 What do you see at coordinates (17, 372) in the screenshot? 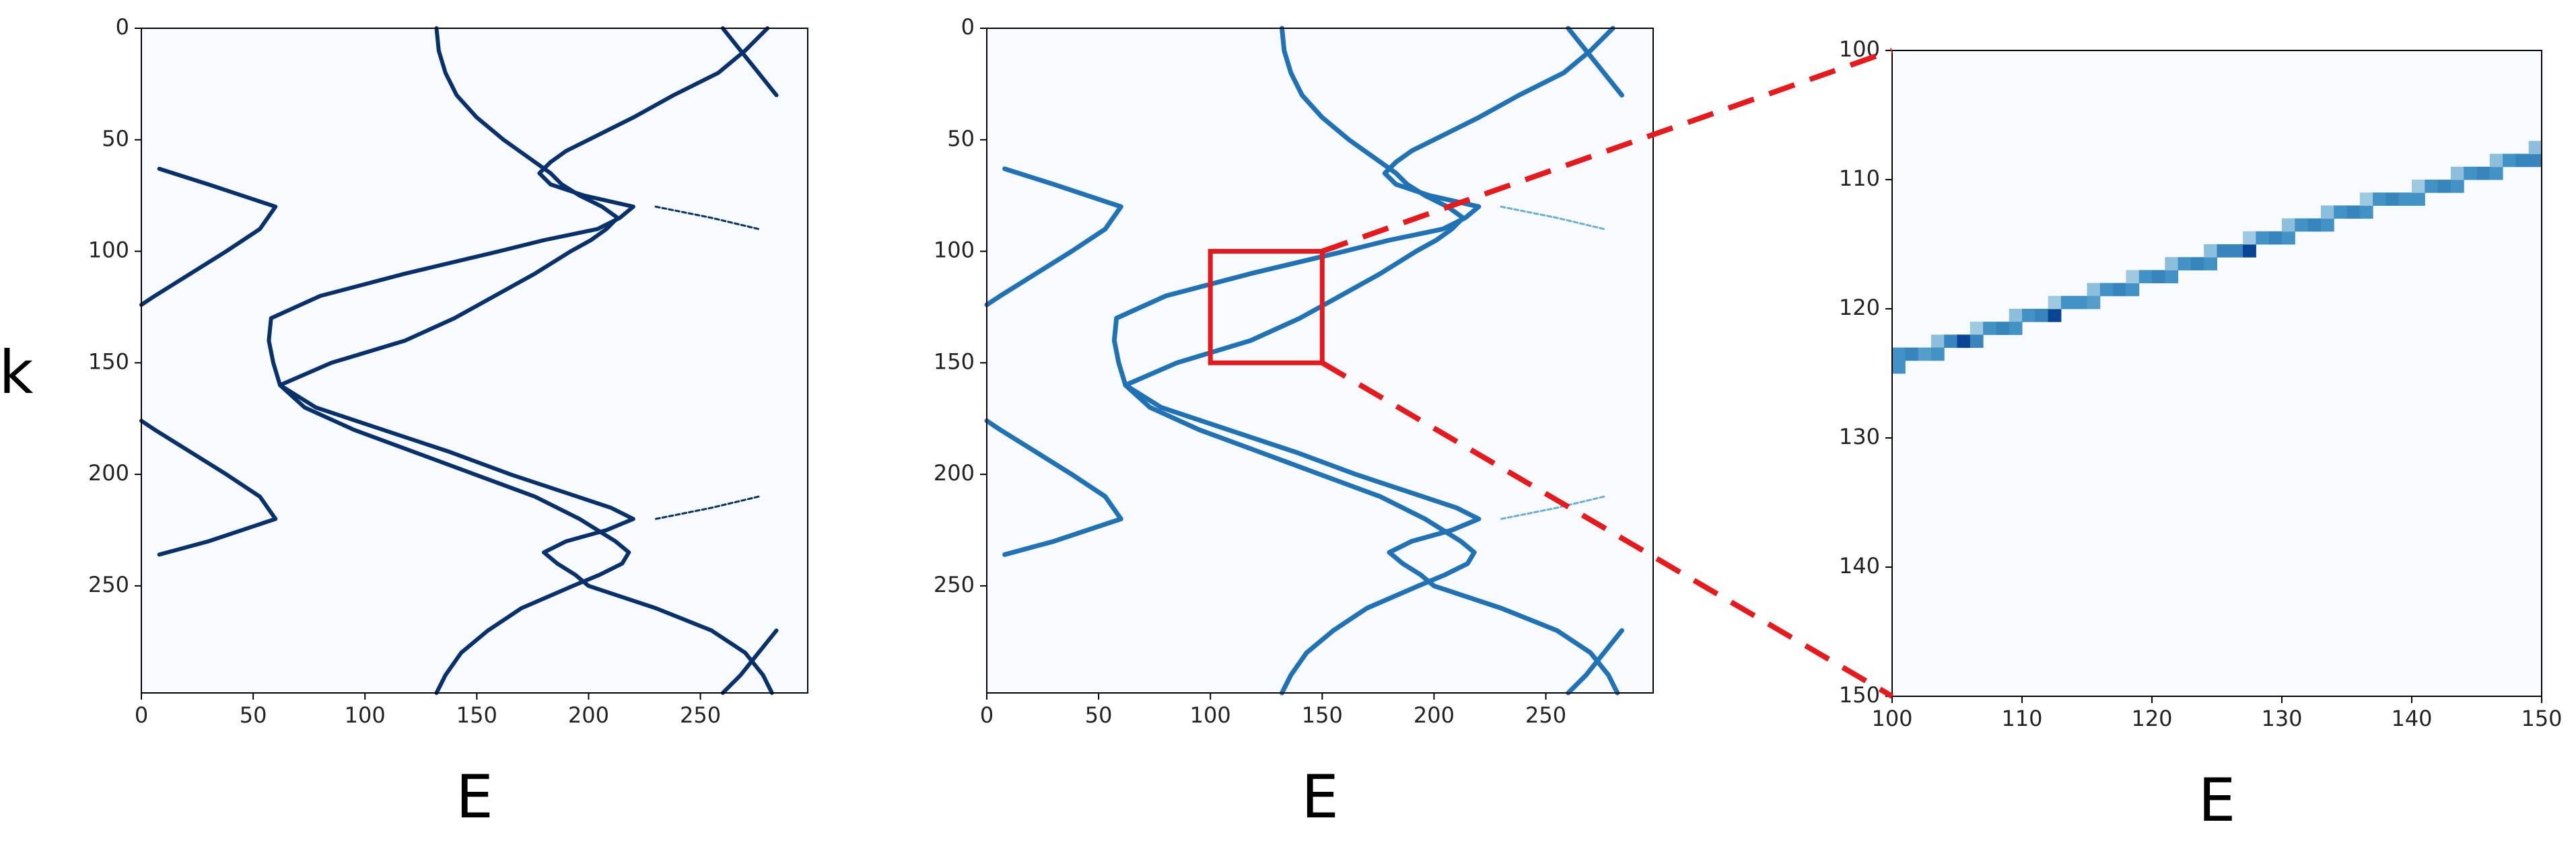
I see `figure-ylabel: k` at bounding box center [17, 372].